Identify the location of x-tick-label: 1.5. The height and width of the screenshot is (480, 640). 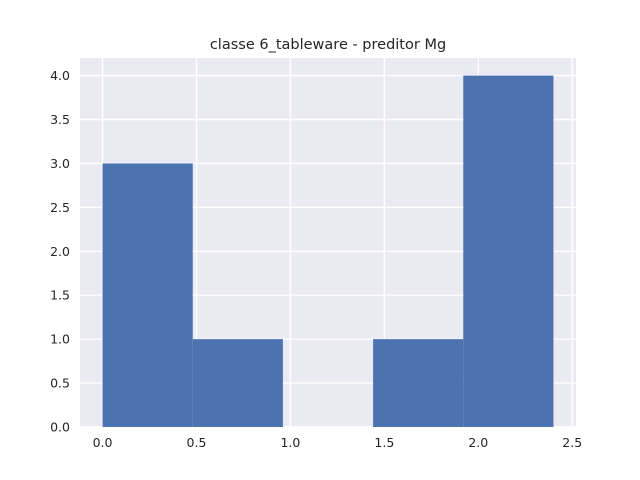
(384, 442).